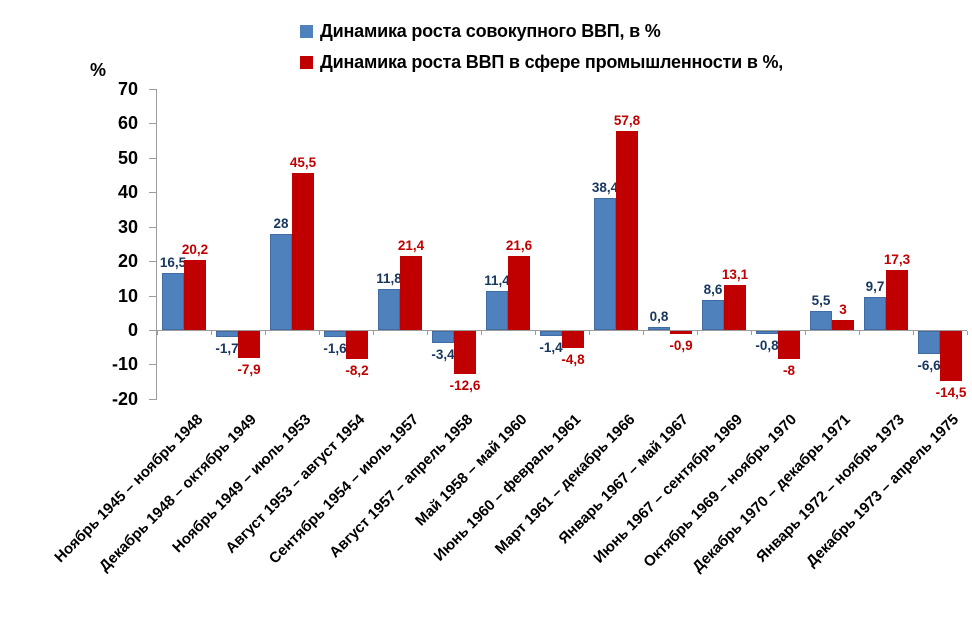  Describe the element at coordinates (127, 123) in the screenshot. I see `y-tick-label: 60` at that location.